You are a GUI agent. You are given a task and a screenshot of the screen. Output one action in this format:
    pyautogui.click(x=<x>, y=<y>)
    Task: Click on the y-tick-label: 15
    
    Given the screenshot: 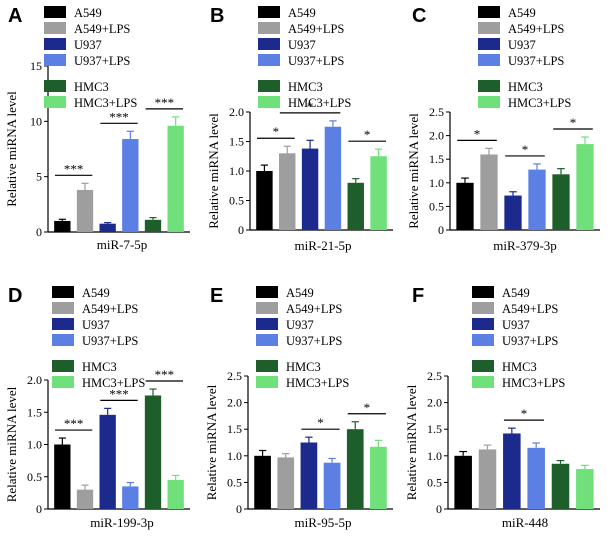 What is the action you would take?
    pyautogui.click(x=36, y=66)
    